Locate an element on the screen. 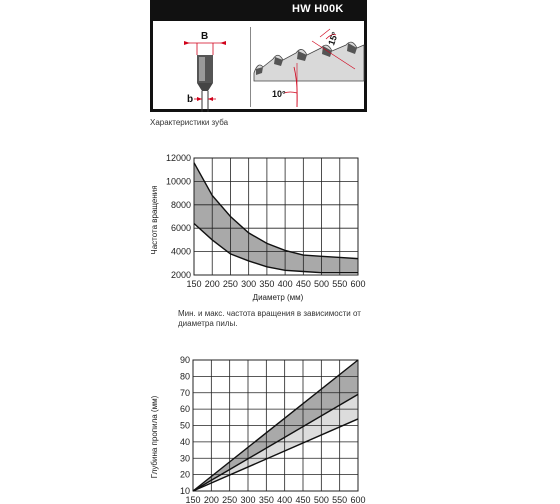  y-tick-label: 8000 is located at coordinates (181, 205).